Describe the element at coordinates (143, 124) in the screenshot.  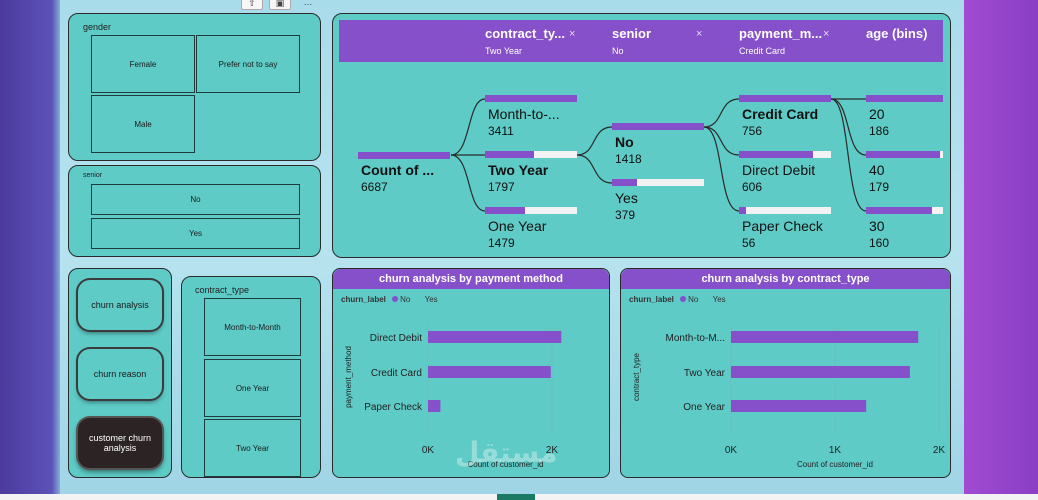
I see `gender-option-male: Male` at that location.